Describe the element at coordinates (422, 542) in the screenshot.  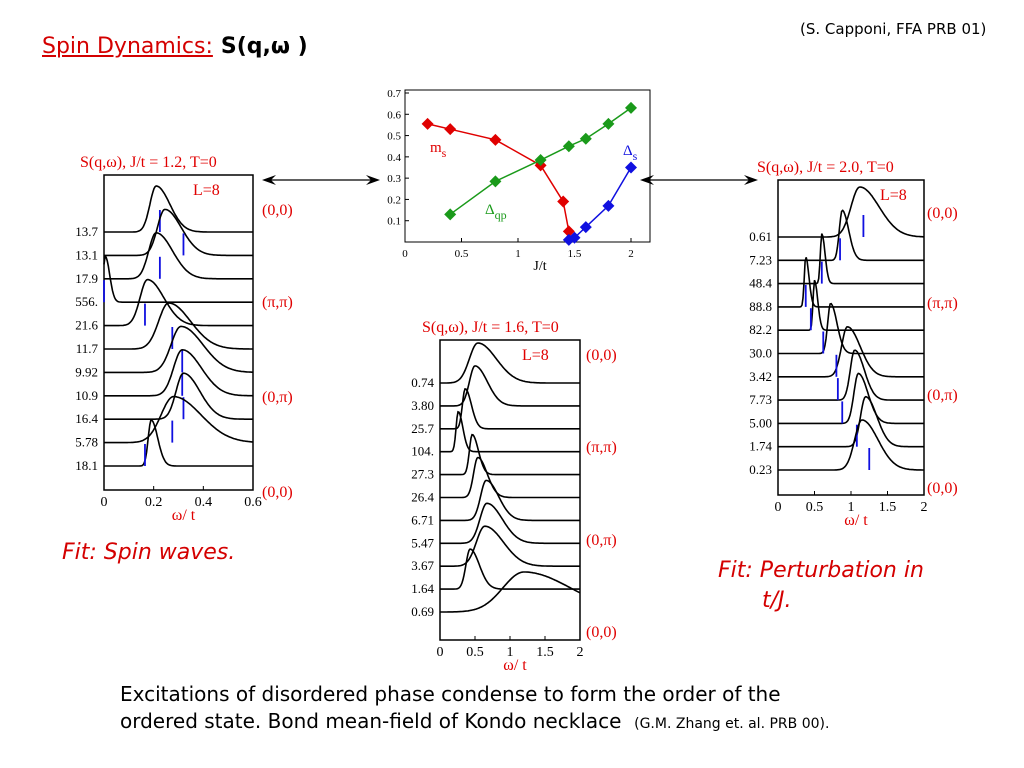
I see `weight-label: 5.47` at that location.